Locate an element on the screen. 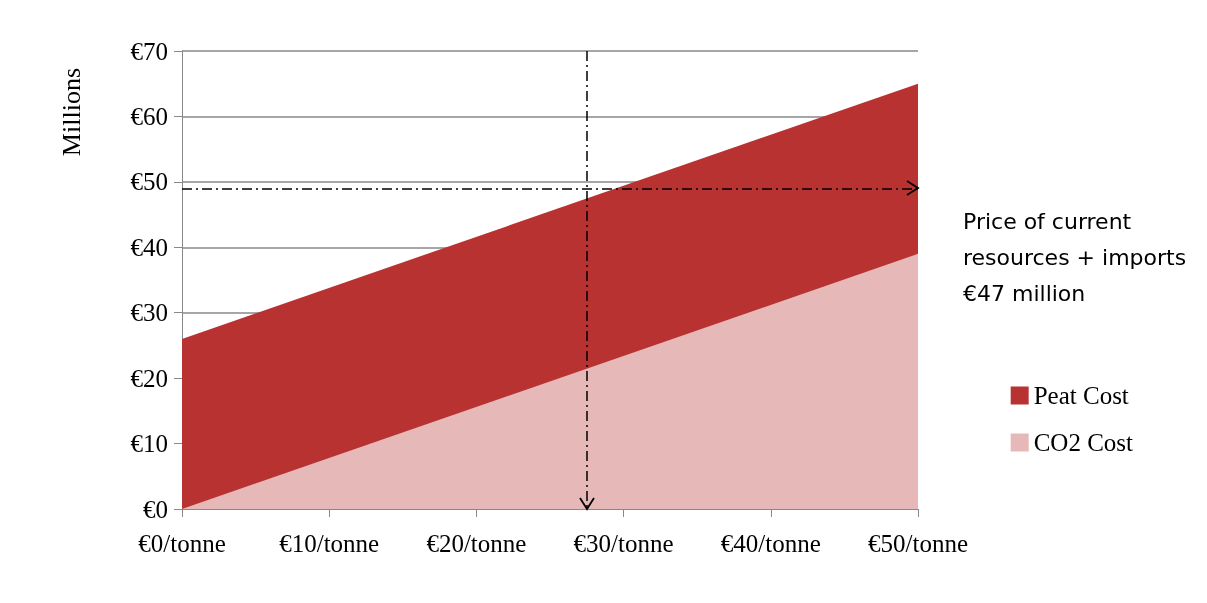 The width and height of the screenshot is (1207, 603). x-tick-label: €0/tonne is located at coordinates (182, 543).